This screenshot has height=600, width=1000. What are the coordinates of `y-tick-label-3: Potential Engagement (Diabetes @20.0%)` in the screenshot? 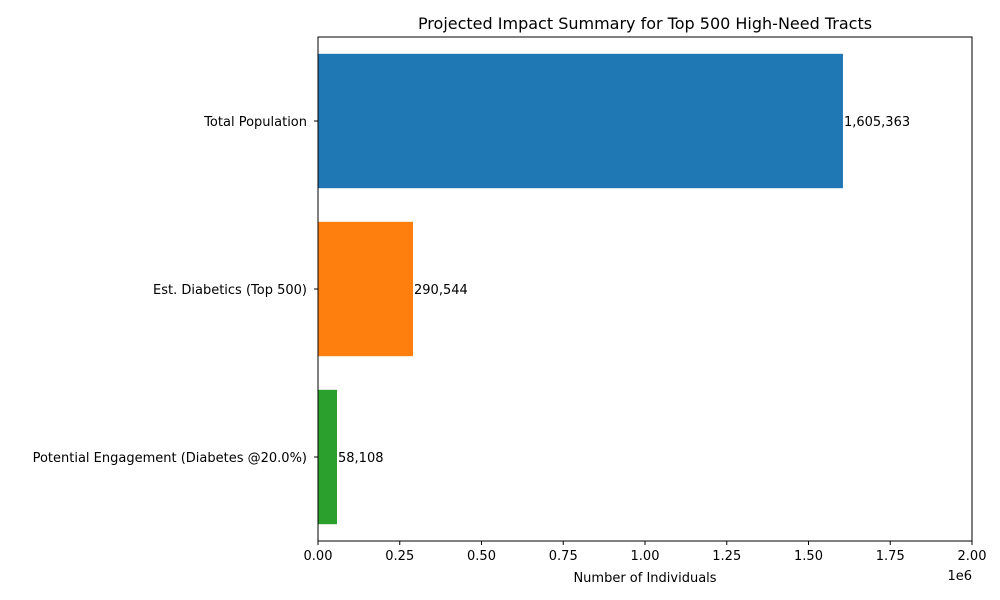 It's located at (170, 458).